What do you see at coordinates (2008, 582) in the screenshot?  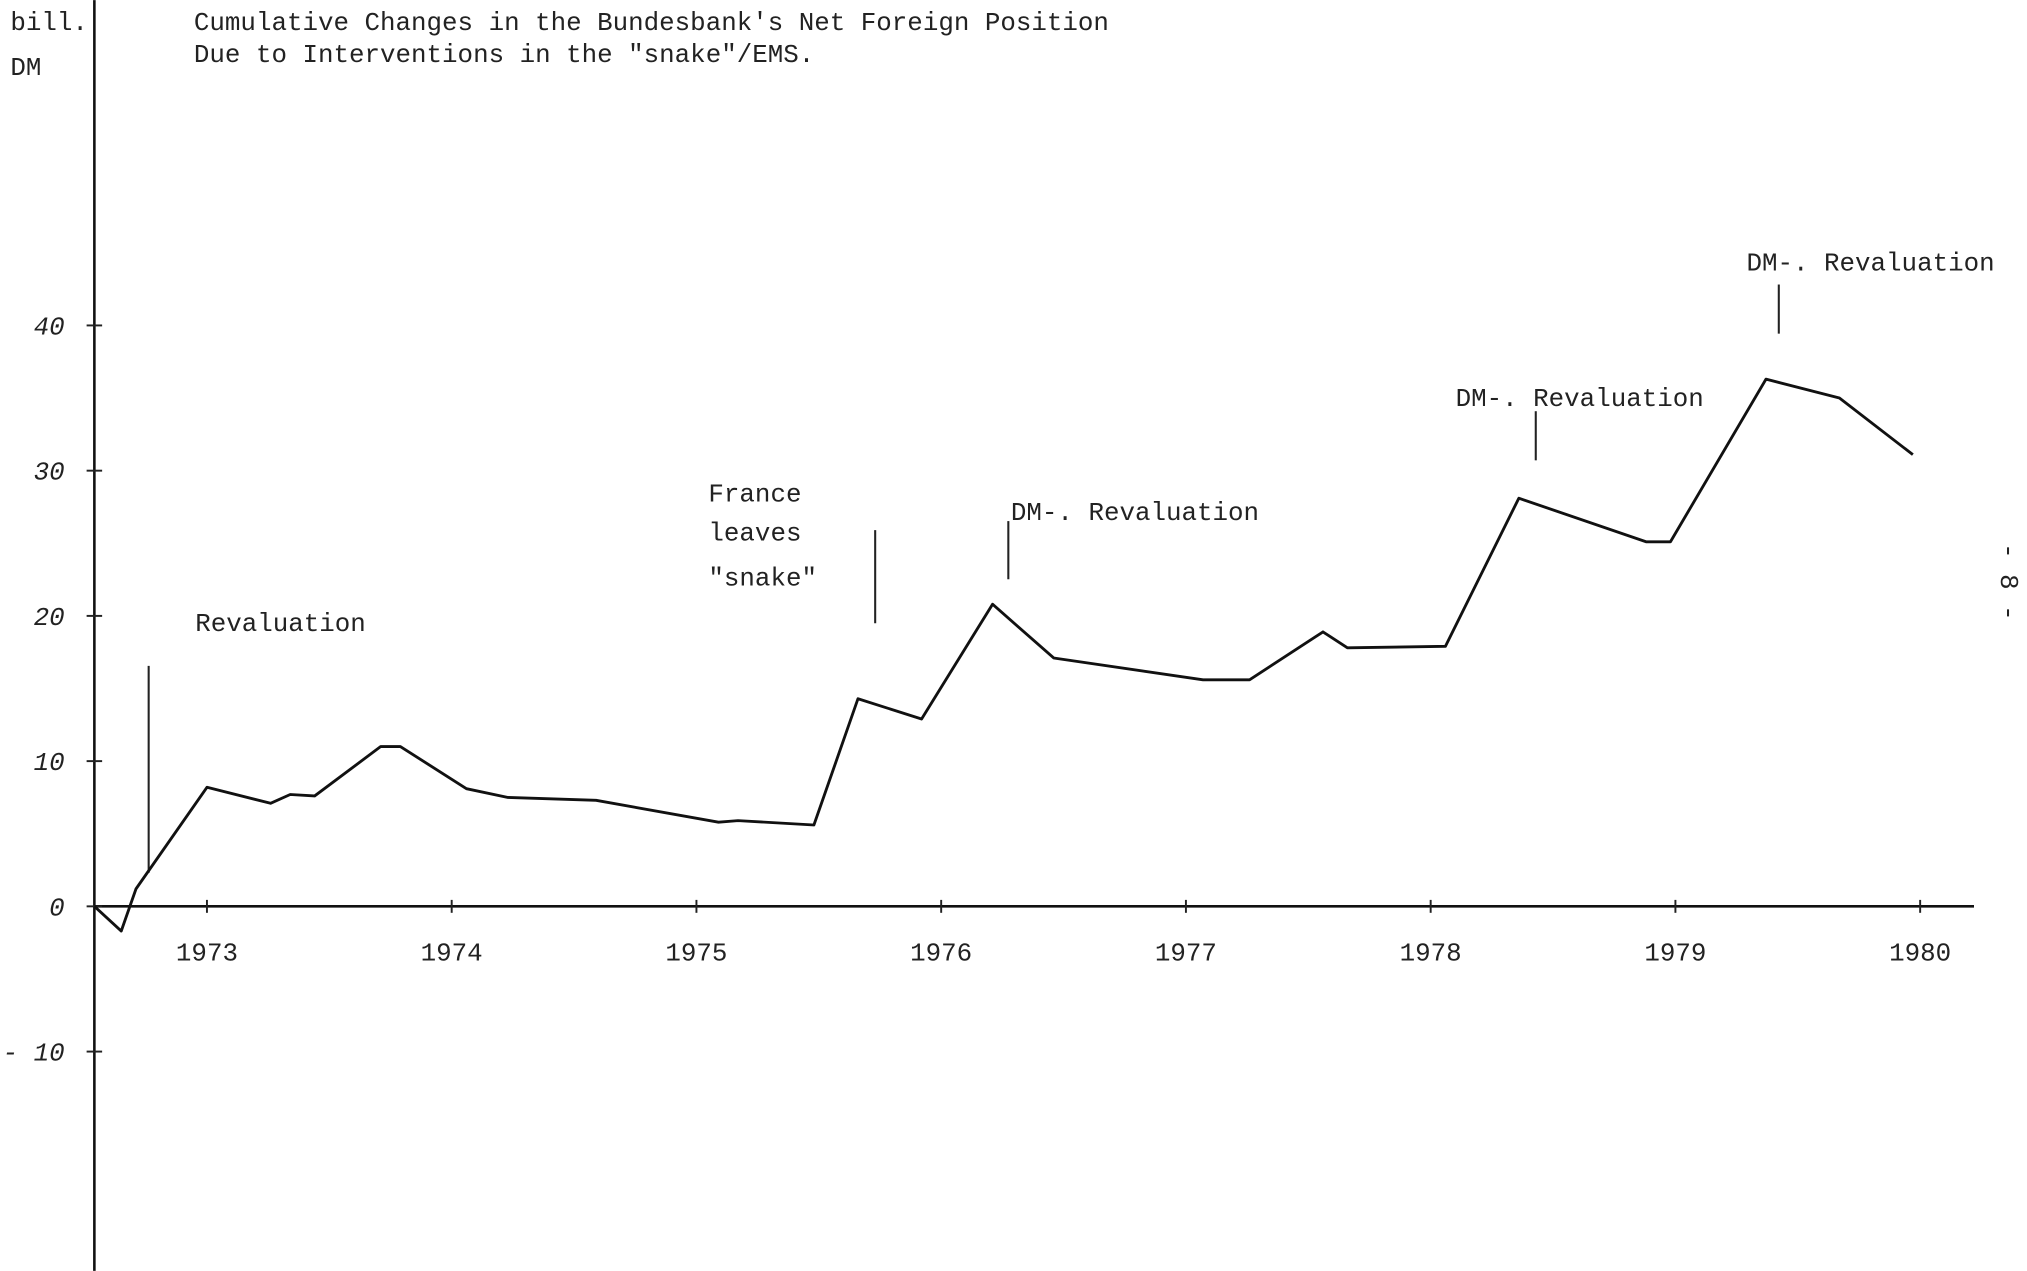 I see `page-number: - 8 -` at bounding box center [2008, 582].